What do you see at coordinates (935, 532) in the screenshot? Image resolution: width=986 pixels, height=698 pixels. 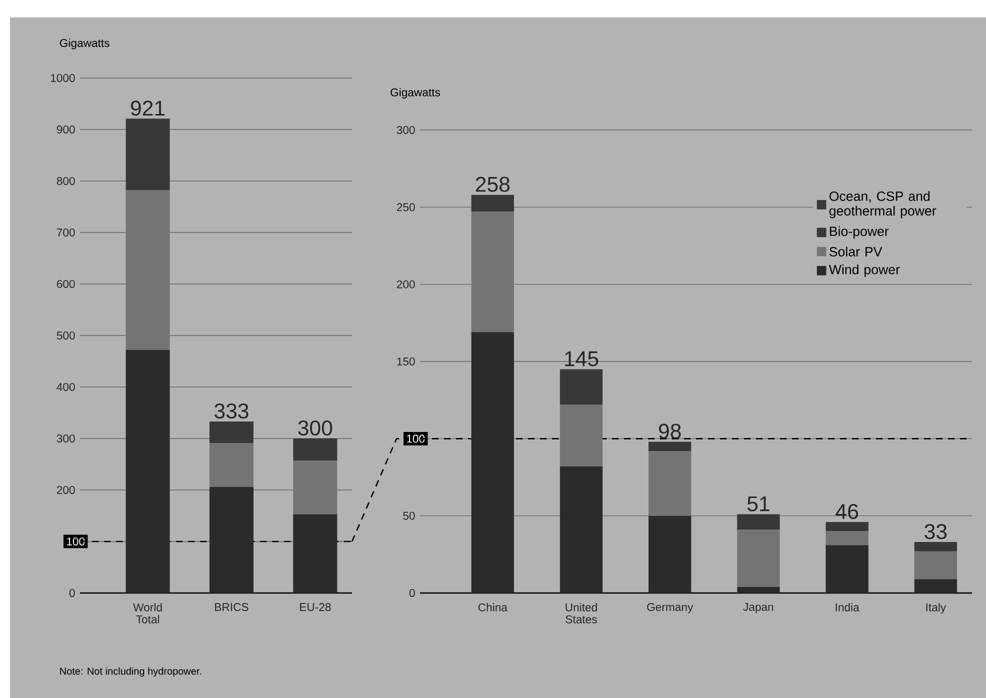 I see `total-label: 33` at bounding box center [935, 532].